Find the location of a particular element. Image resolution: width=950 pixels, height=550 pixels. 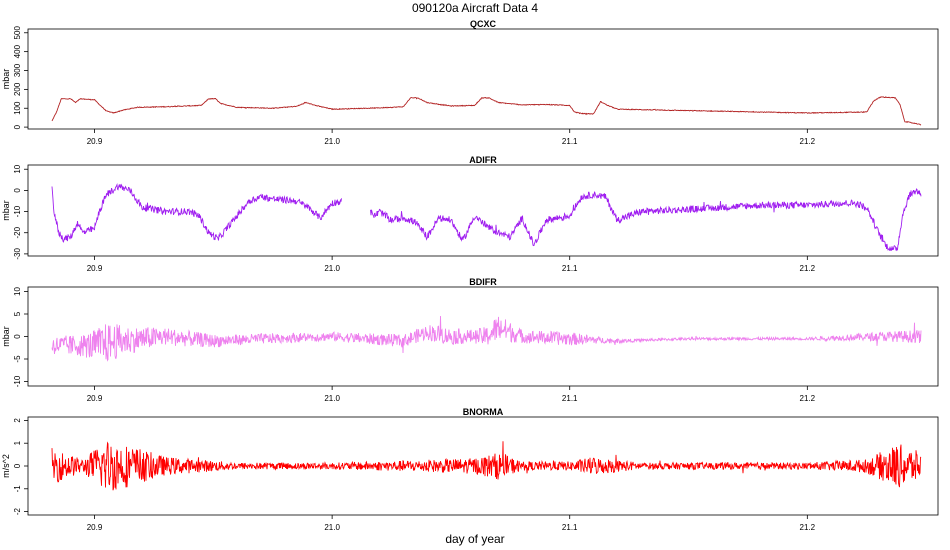

y-tick-label-qcxc: 400 is located at coordinates (17, 51).